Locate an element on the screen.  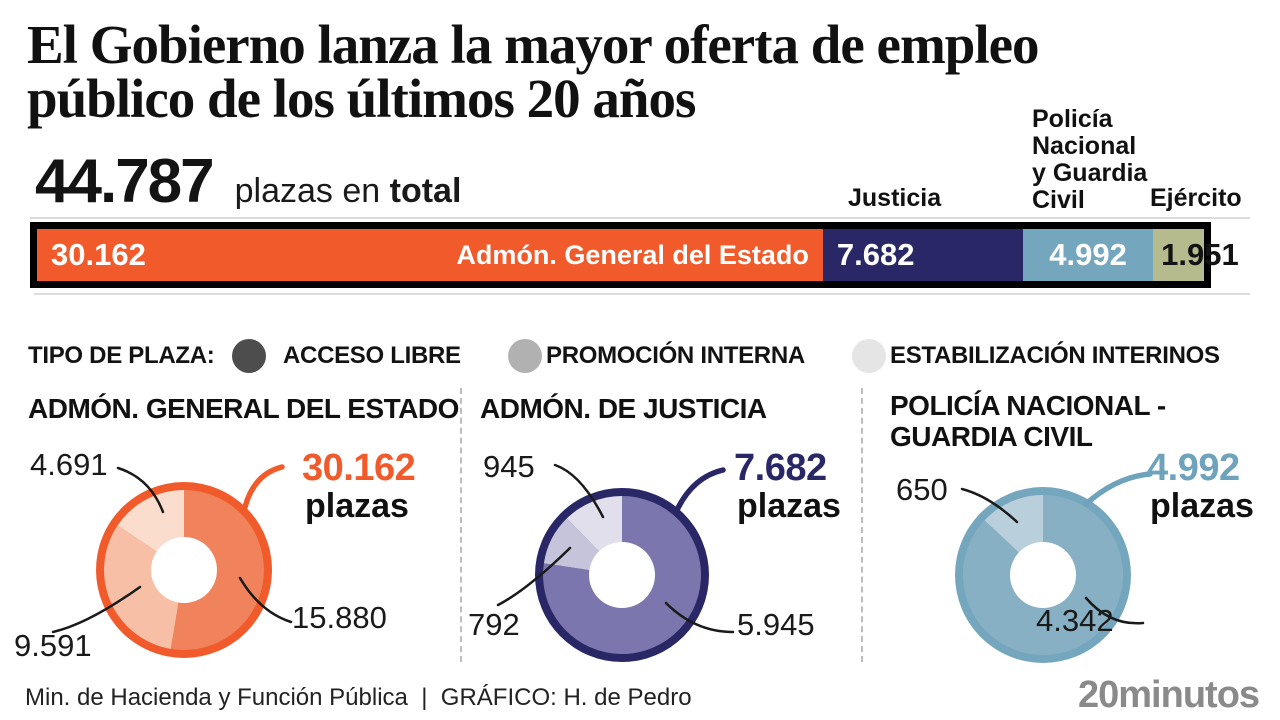
donut-policia-value-promocion: 650 is located at coordinates (922, 489).